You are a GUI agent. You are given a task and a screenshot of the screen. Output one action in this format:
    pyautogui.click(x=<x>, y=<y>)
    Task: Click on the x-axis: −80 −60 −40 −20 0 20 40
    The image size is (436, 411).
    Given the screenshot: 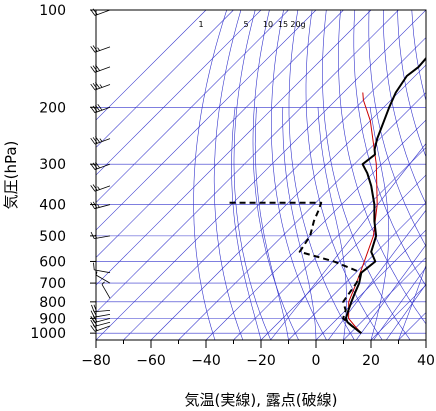 What is the action you would take?
    pyautogui.click(x=258, y=354)
    